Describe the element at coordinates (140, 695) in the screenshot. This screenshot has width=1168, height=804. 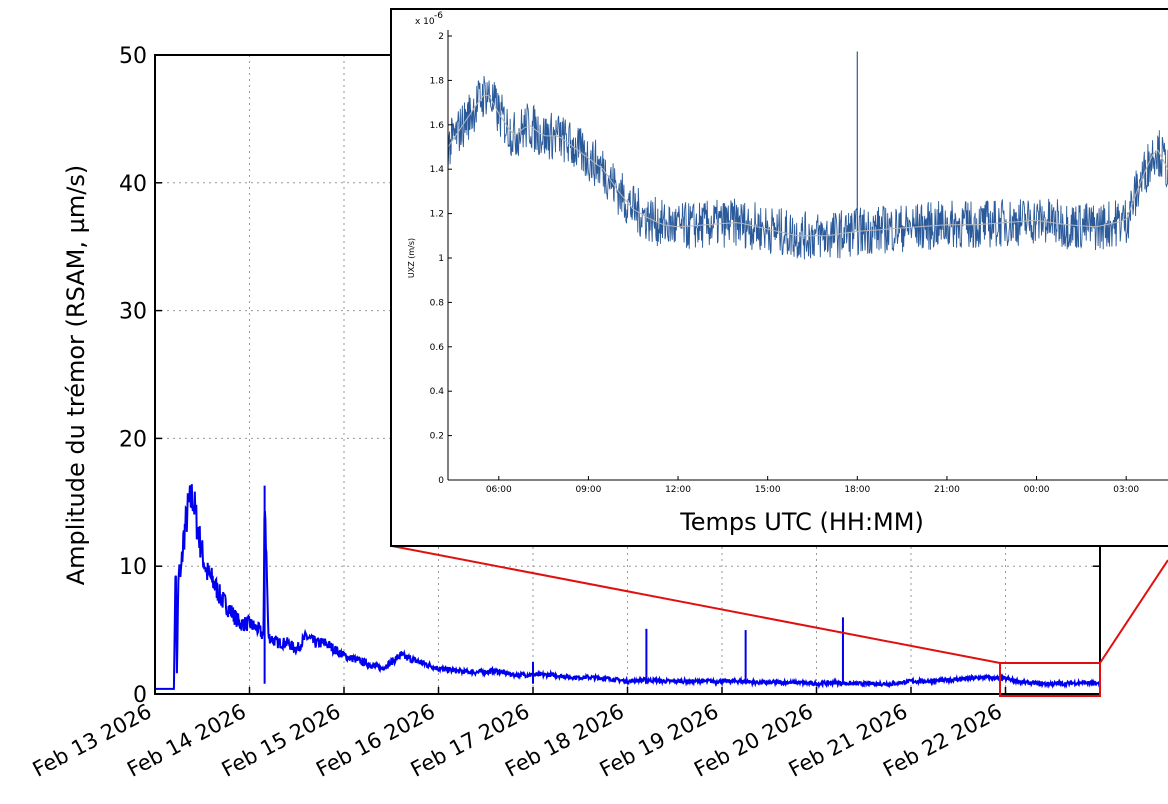
I see `y-tick-label: 0` at that location.